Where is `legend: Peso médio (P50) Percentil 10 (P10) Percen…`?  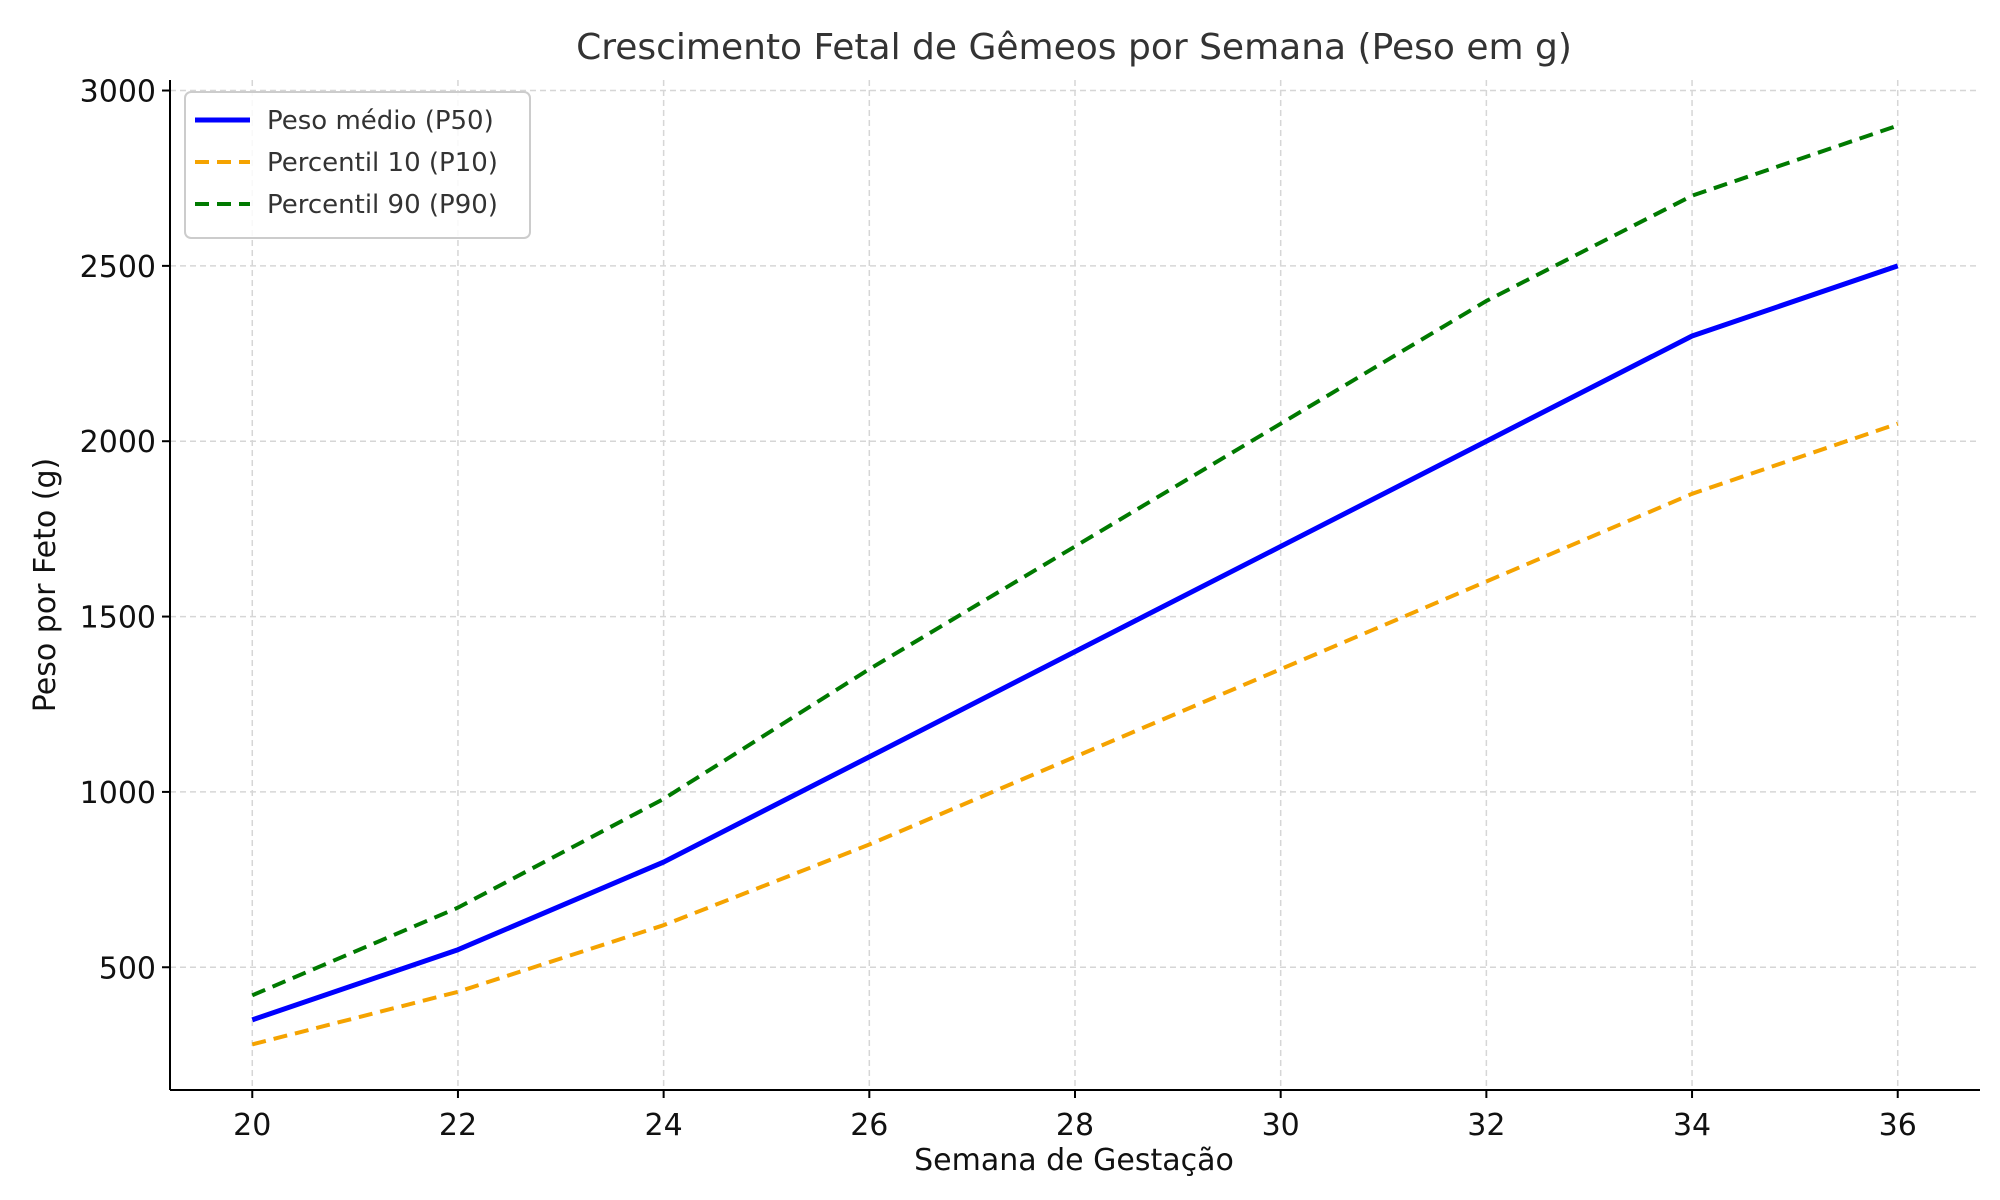 legend: Peso médio (P50) Percentil 10 (P10) Percen… is located at coordinates (357, 165).